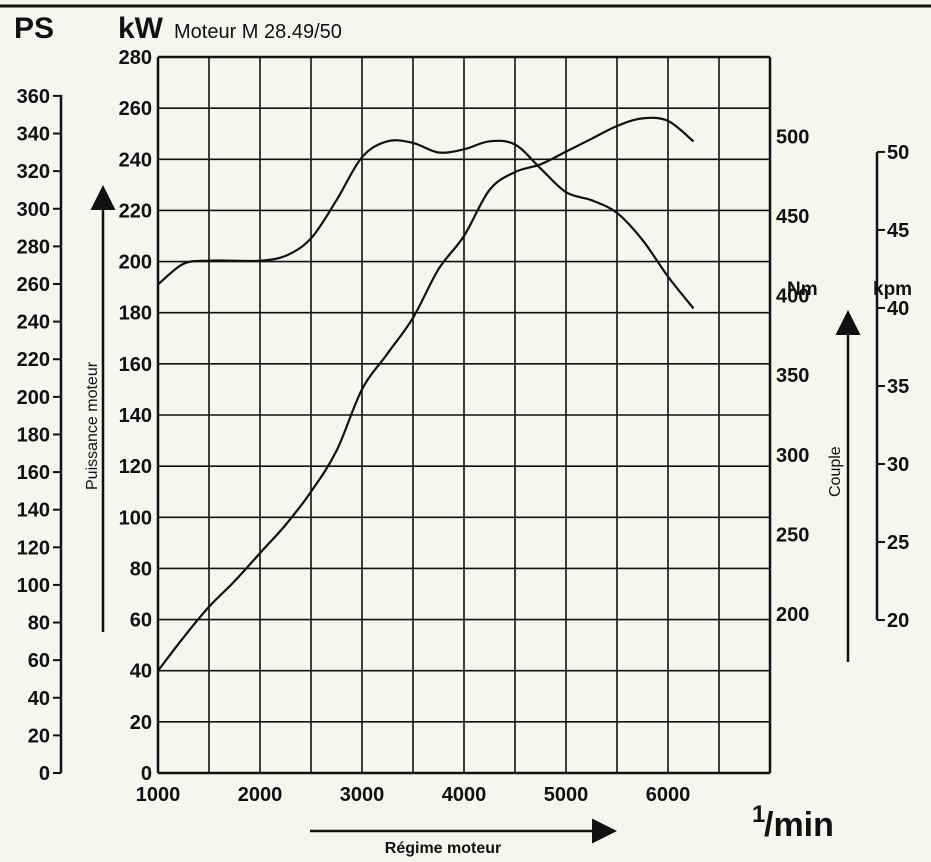 This screenshot has width=931, height=862. I want to click on ps-tick-label: 100, so click(33, 586).